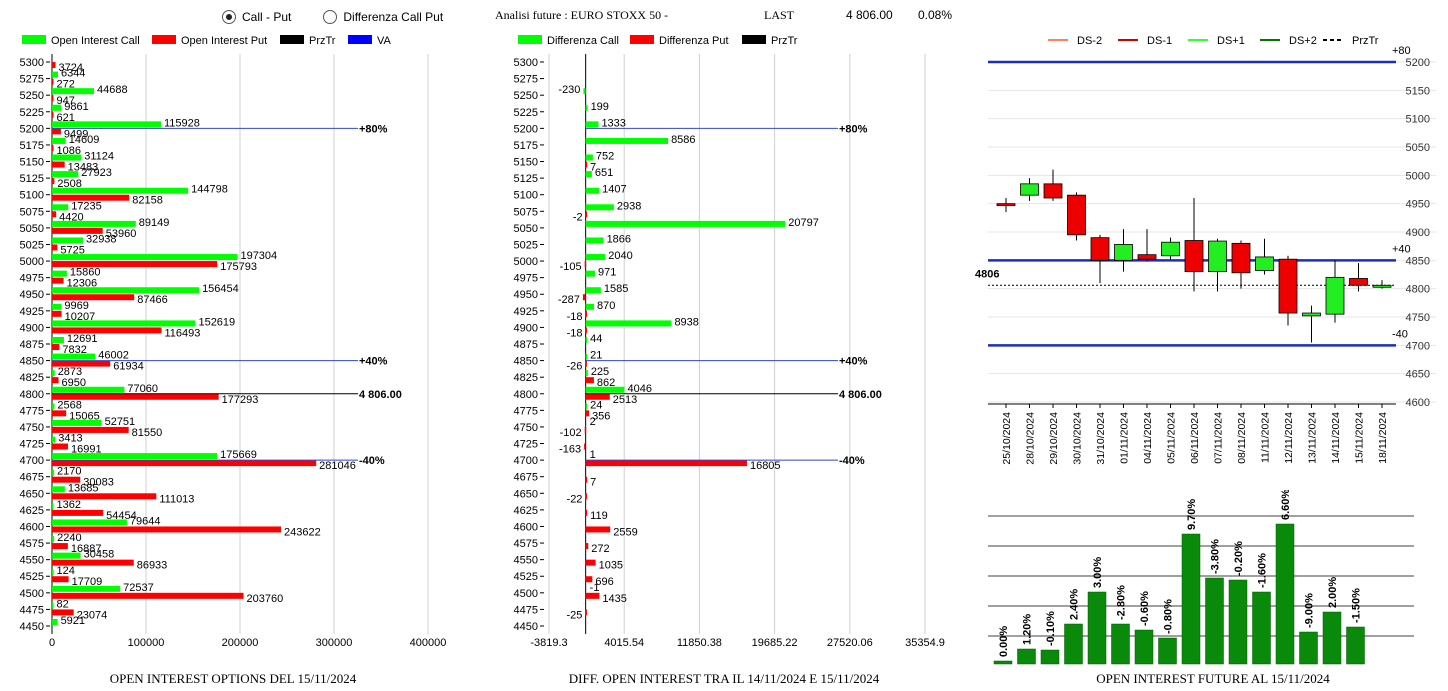 The width and height of the screenshot is (1448, 691). Describe the element at coordinates (1264, 263) in the screenshot. I see `candle-body` at that location.